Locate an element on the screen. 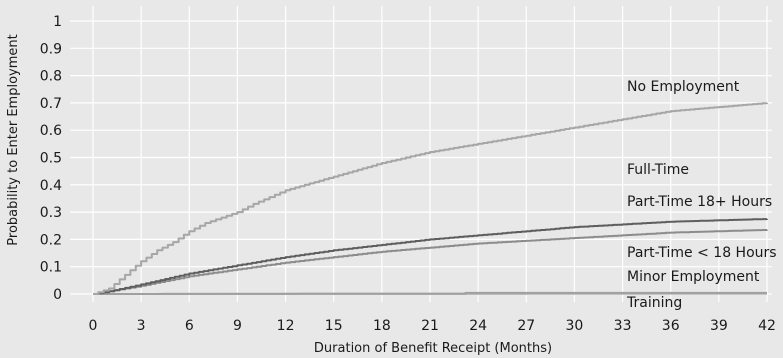  series-label-part-time-18: Part-Time 18+ Hours is located at coordinates (699, 202).